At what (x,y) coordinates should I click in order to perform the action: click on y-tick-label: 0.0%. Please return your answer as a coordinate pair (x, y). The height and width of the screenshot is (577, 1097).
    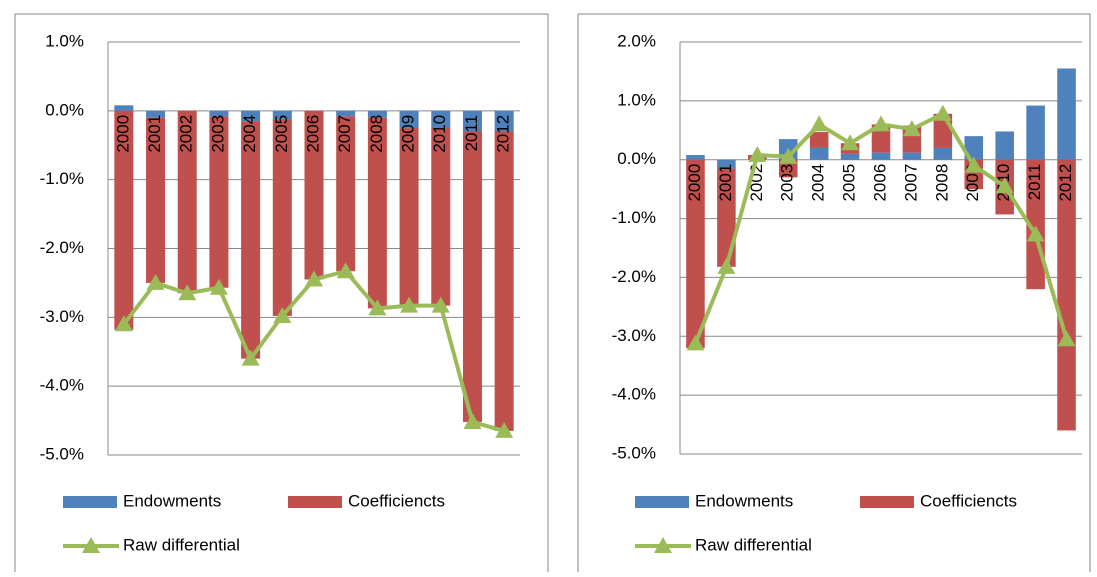
    Looking at the image, I should click on (636, 158).